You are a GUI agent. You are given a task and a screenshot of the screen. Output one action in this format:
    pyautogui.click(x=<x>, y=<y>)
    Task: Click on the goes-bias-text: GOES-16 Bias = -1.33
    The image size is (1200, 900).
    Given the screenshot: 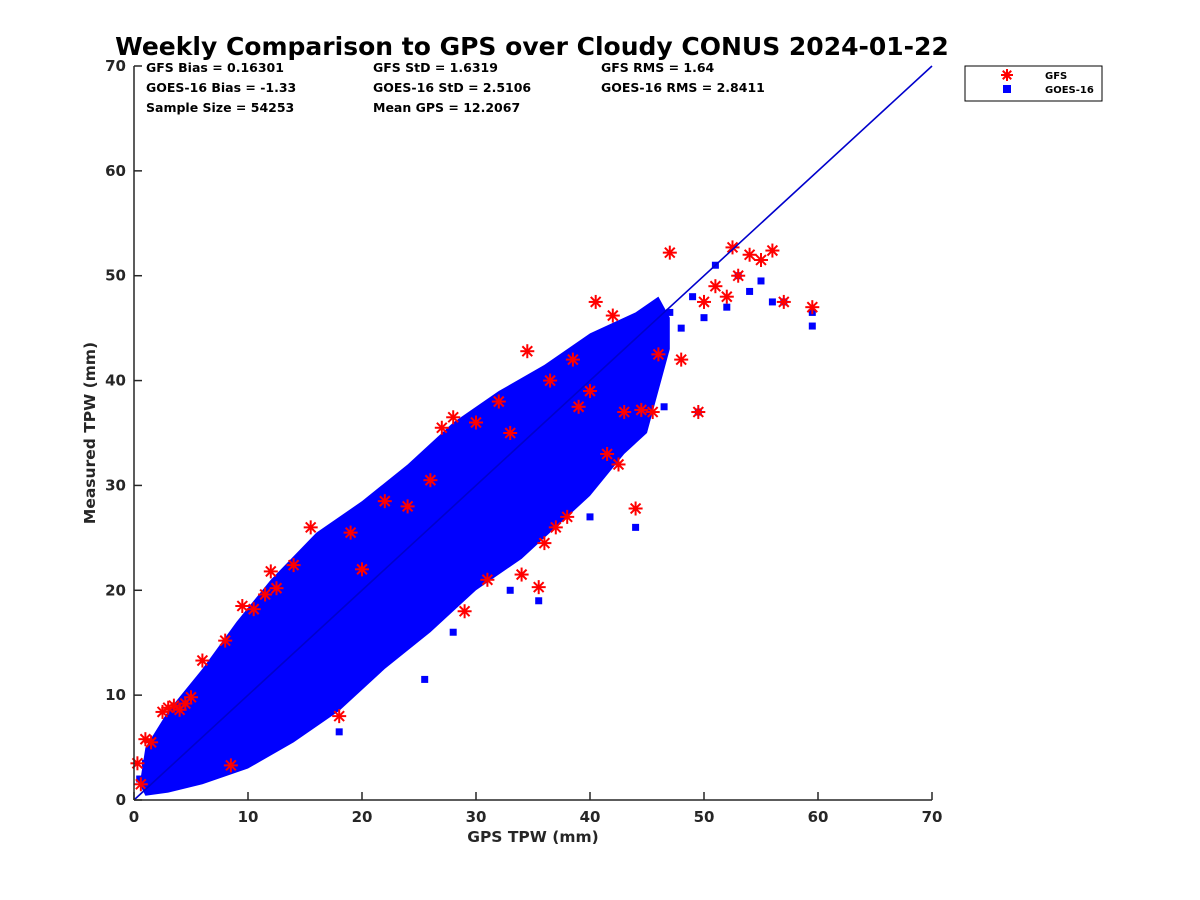 What is the action you would take?
    pyautogui.click(x=221, y=87)
    